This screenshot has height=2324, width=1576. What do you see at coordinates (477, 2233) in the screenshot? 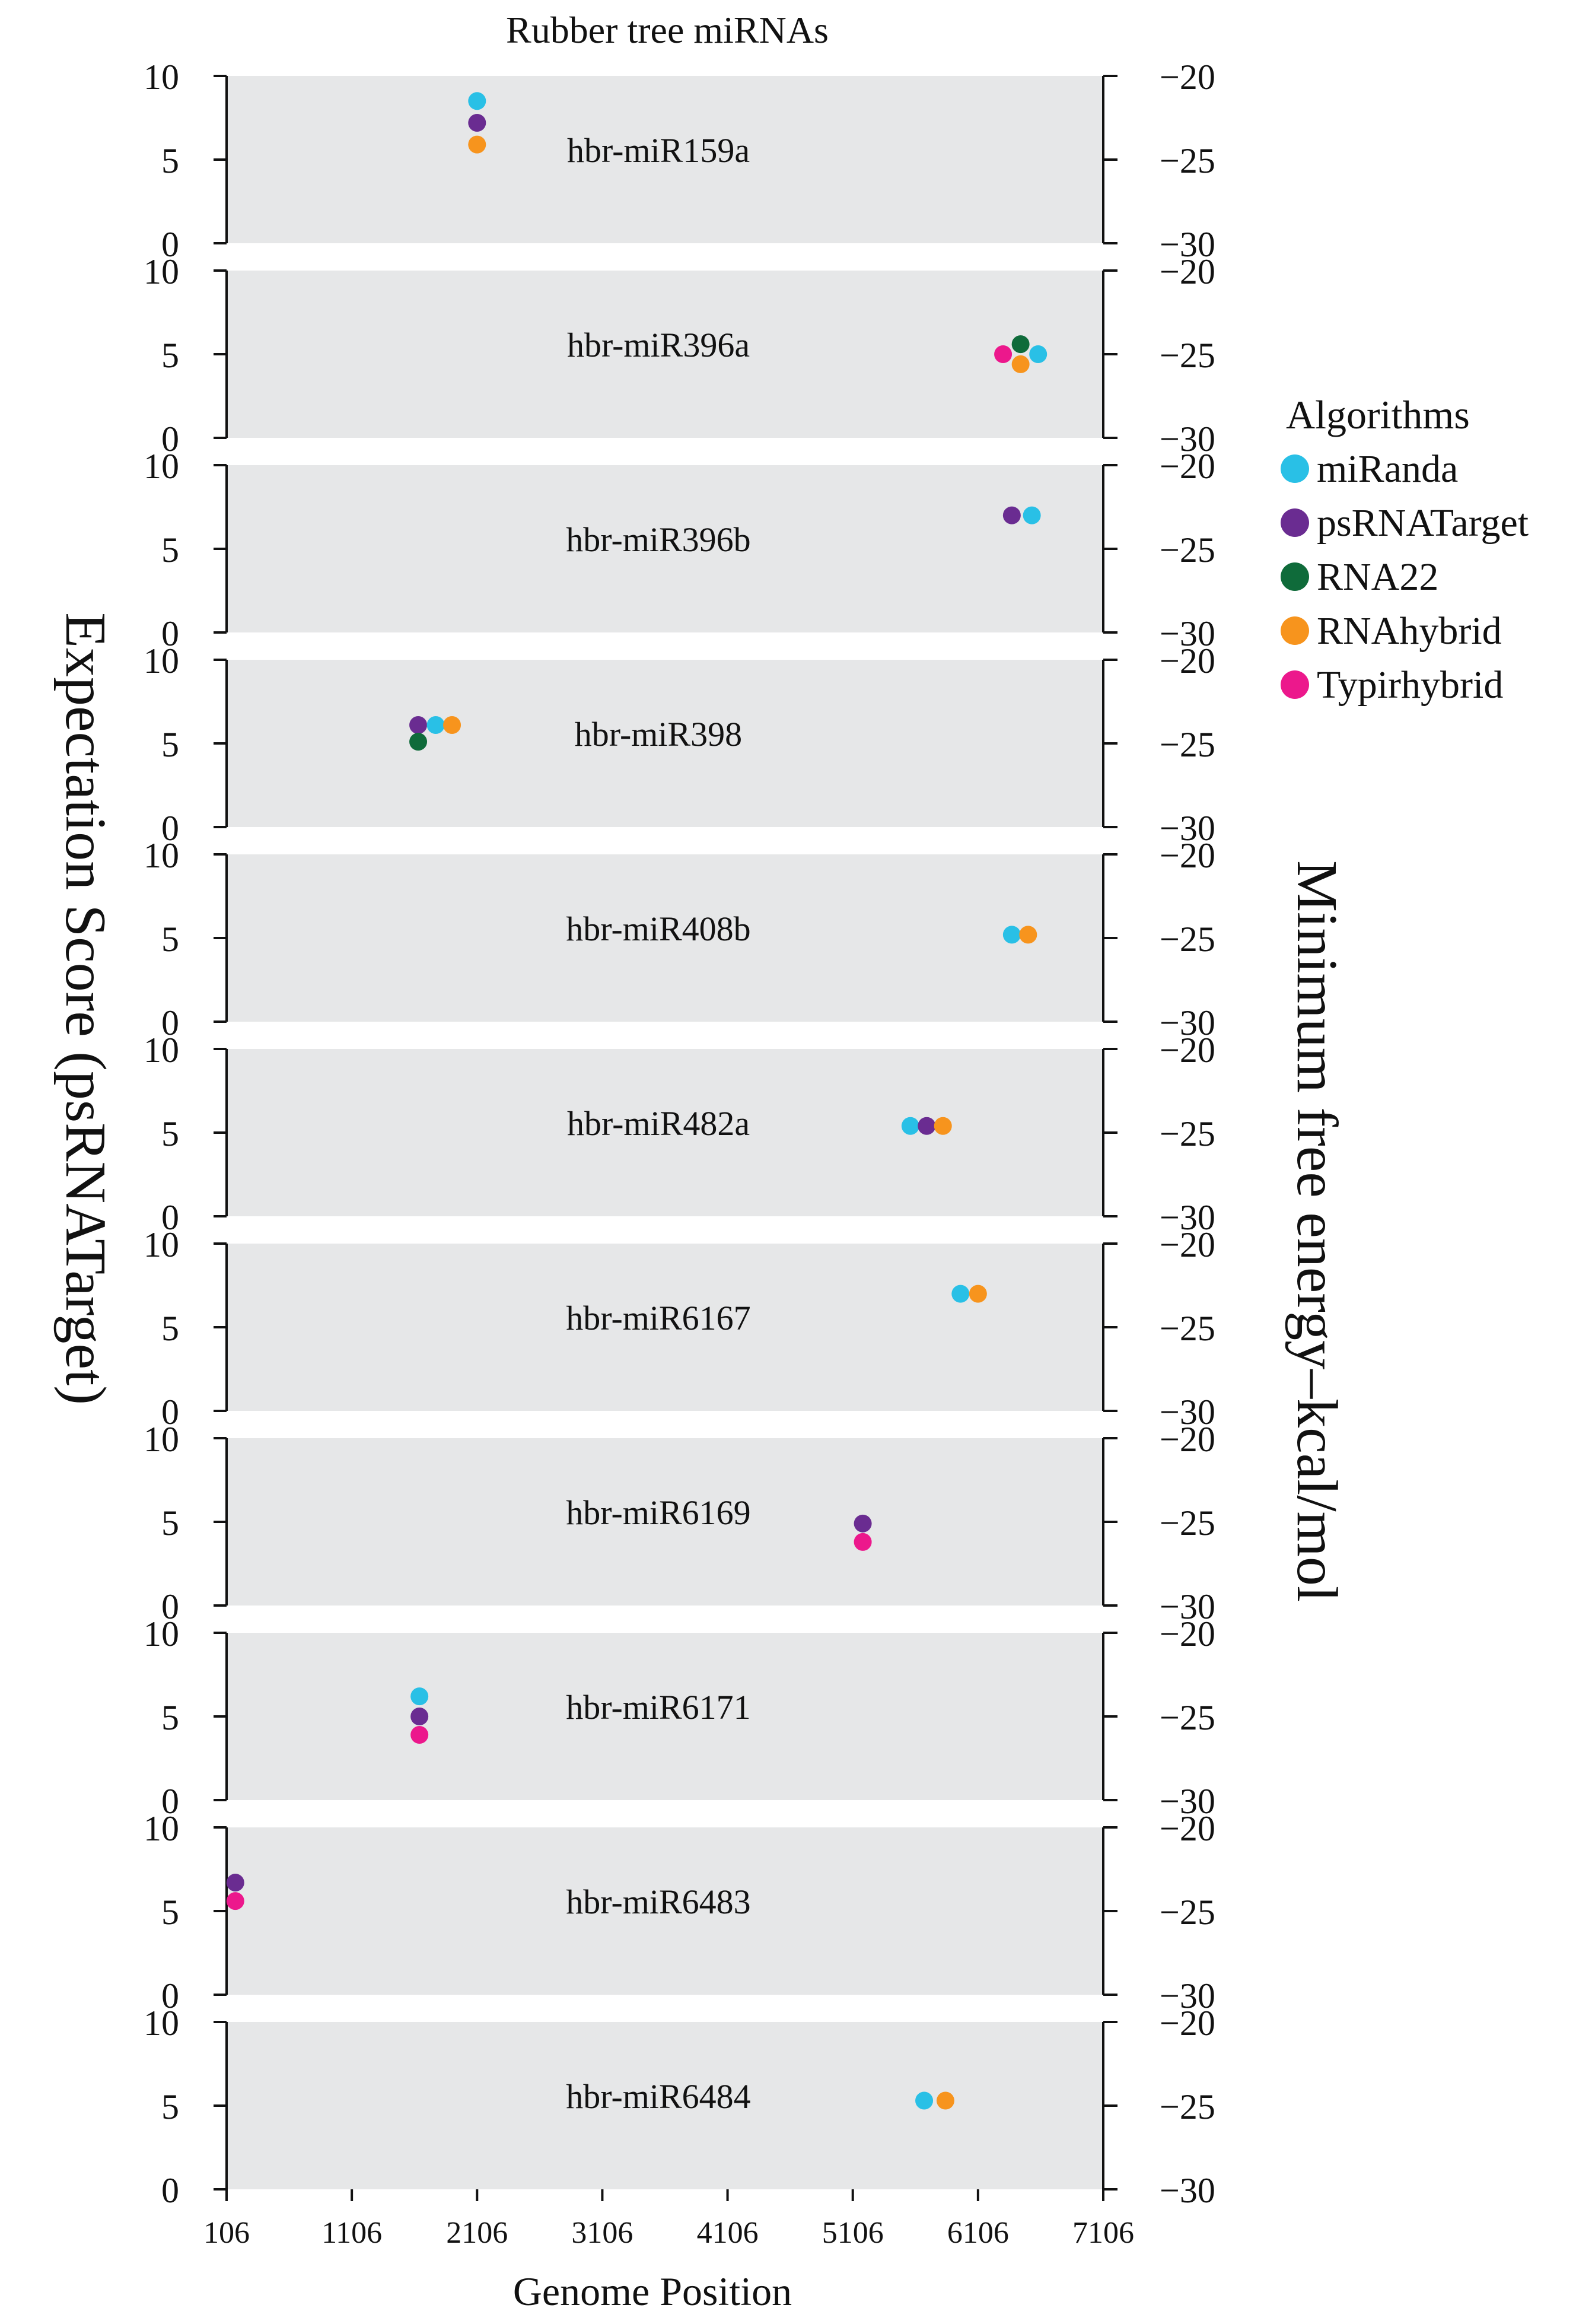
I see `x-tick-label: 2106` at bounding box center [477, 2233].